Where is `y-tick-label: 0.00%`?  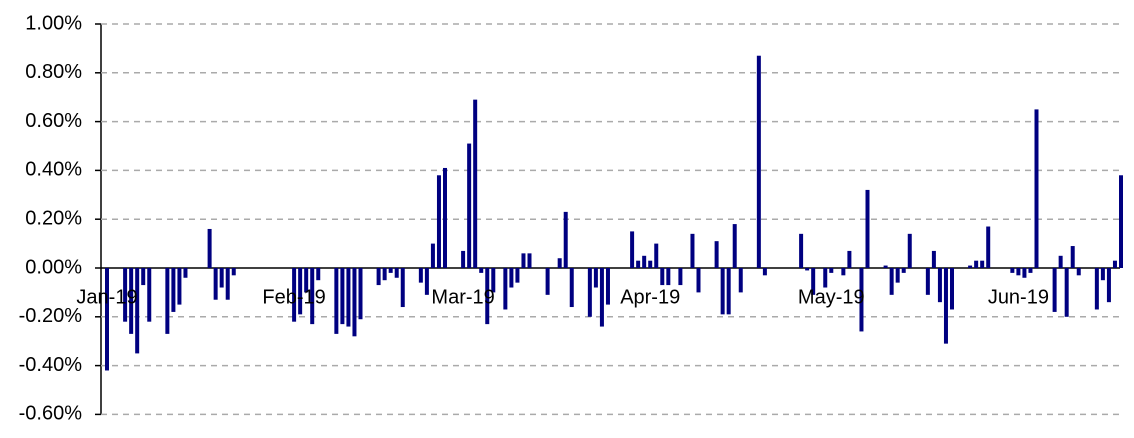
y-tick-label: 0.00% is located at coordinates (53, 267).